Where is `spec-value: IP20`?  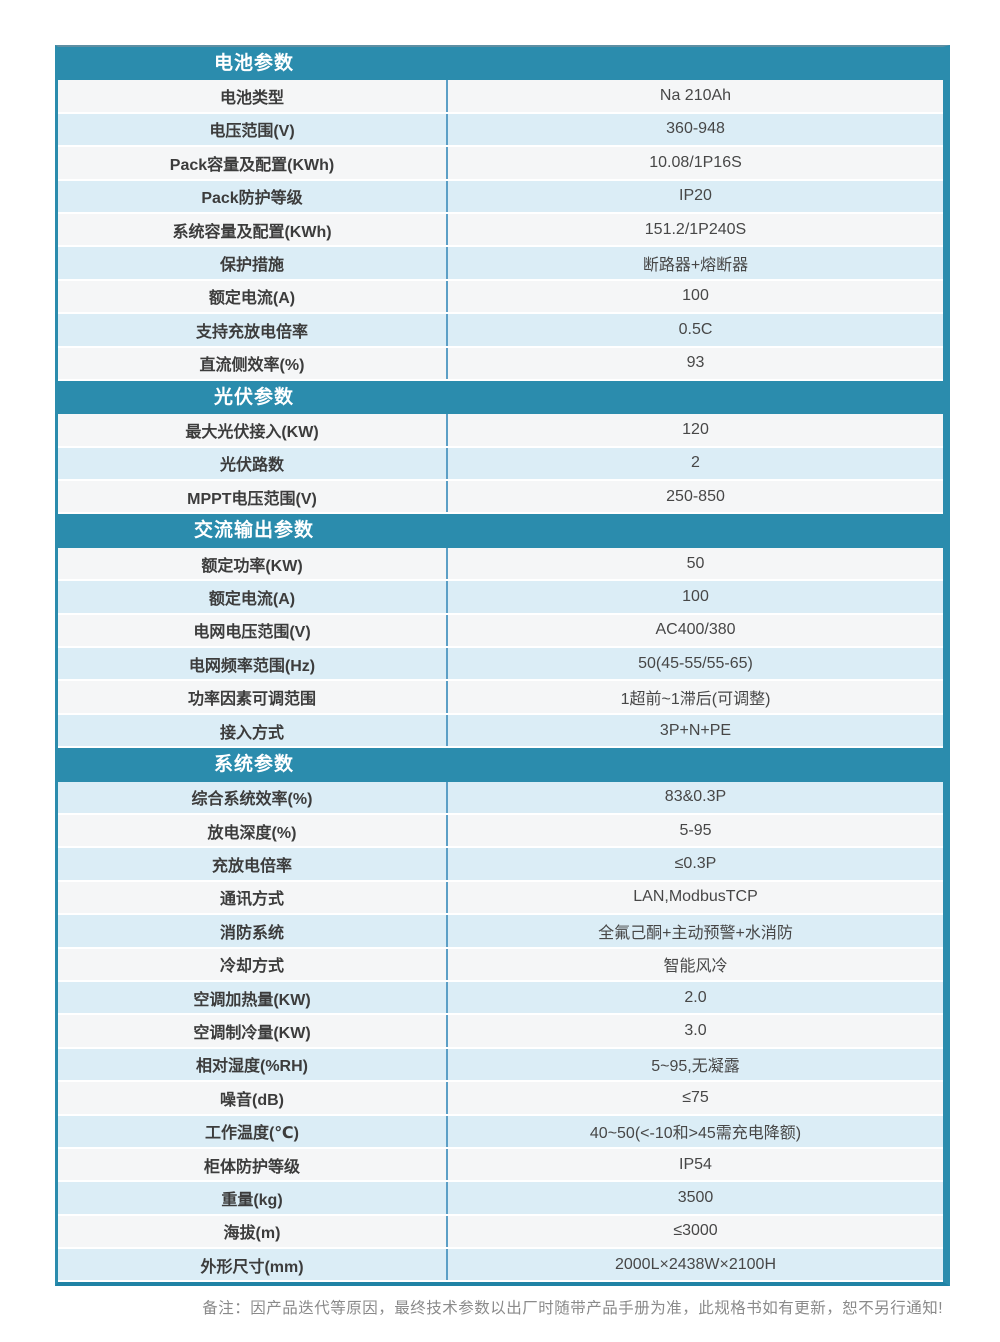
spec-value: IP20 is located at coordinates (695, 196).